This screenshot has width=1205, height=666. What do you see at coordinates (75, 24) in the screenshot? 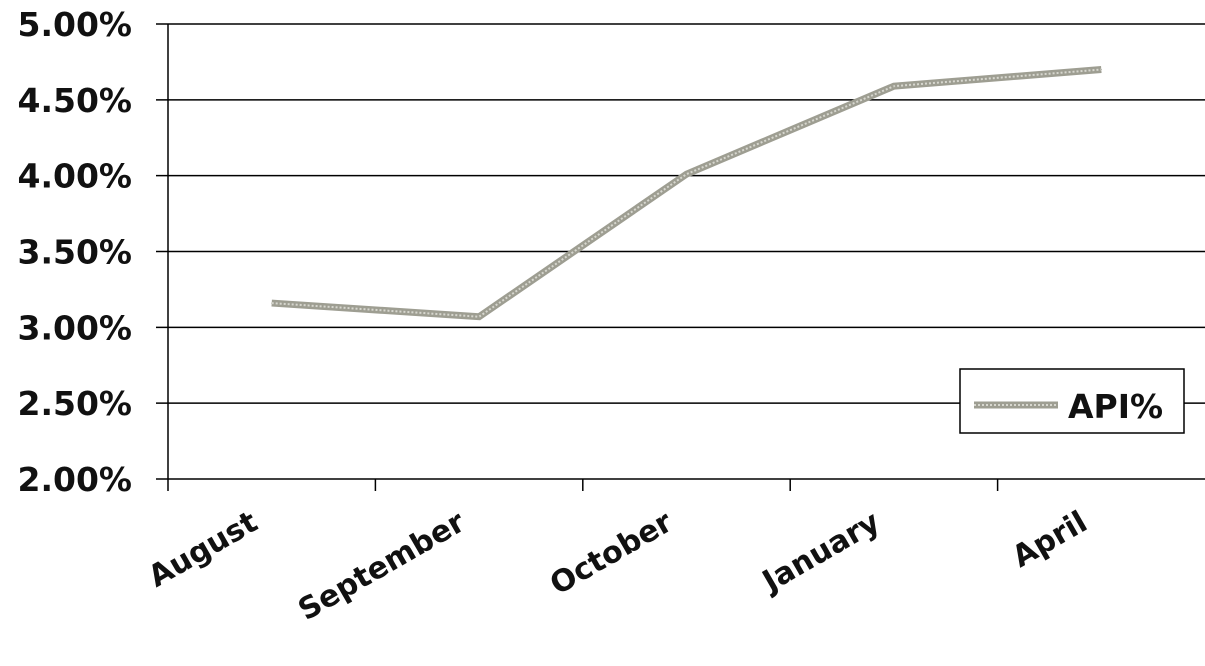
I see `y-tick-label: 5.00%` at bounding box center [75, 24].